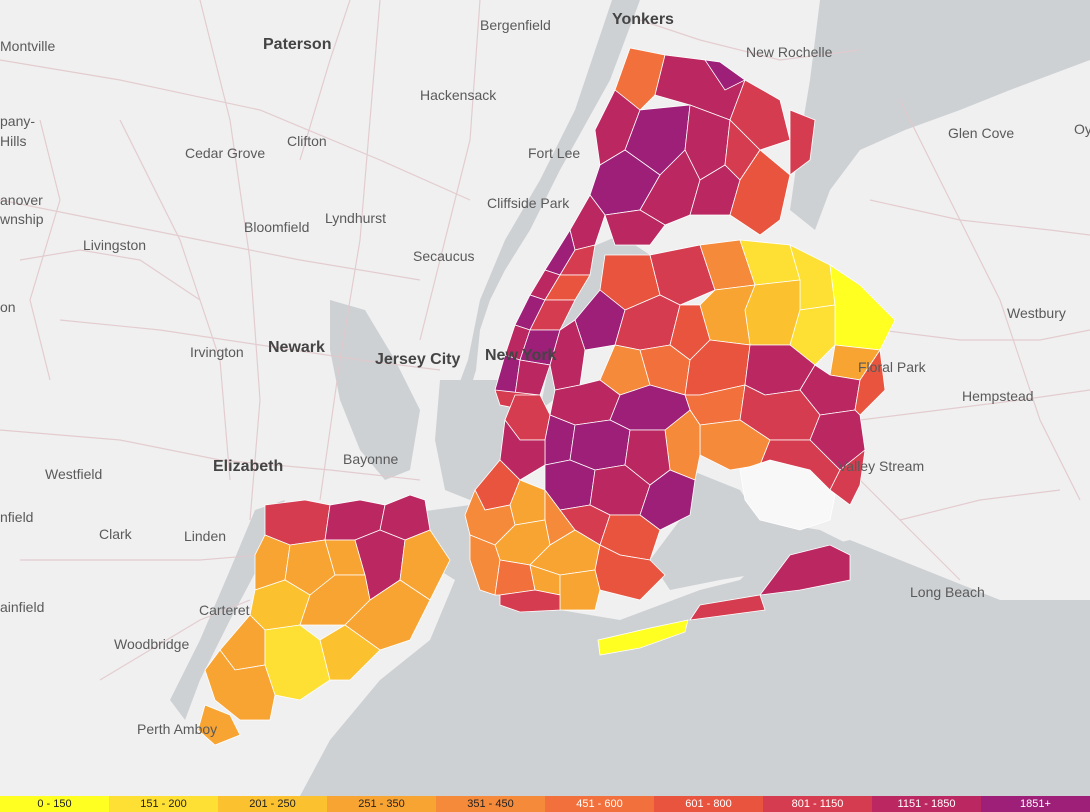  Describe the element at coordinates (16, 517) in the screenshot. I see `place-label: nfield` at that location.